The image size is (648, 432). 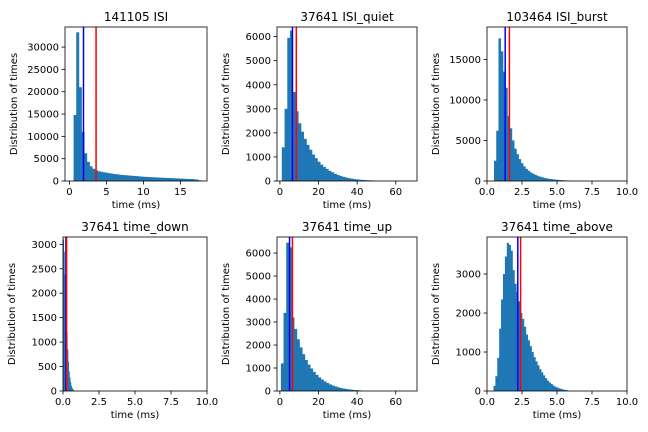 What do you see at coordinates (258, 157) in the screenshot?
I see `y-tick-label: 1000` at bounding box center [258, 157].